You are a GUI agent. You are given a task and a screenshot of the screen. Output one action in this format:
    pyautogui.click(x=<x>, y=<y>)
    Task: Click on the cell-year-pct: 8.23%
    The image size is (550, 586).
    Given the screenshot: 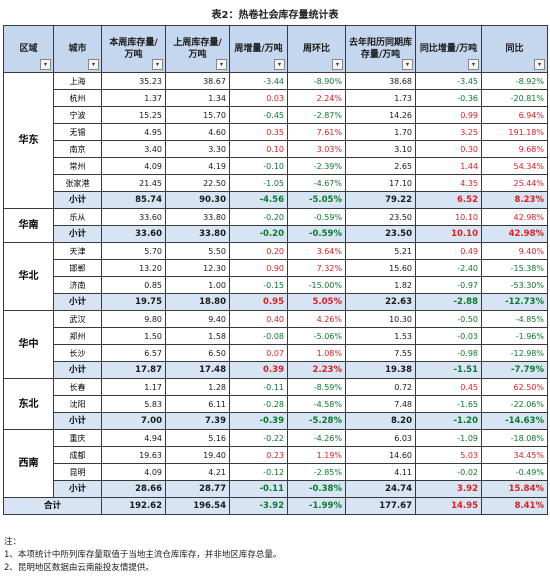 What is the action you would take?
    pyautogui.click(x=514, y=200)
    